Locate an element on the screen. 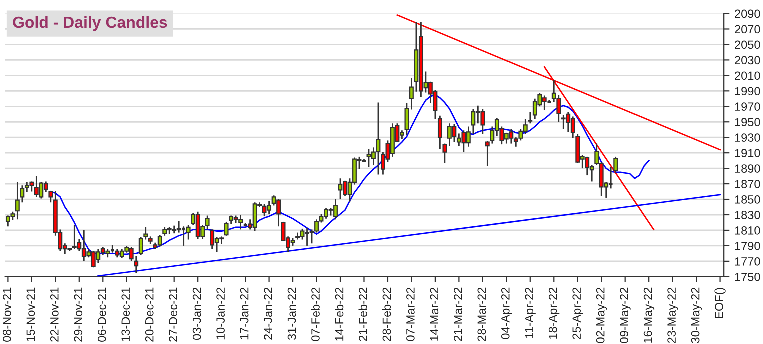 This screenshot has width=763, height=344. x-tick-label: 02-May-22 is located at coordinates (602, 316).